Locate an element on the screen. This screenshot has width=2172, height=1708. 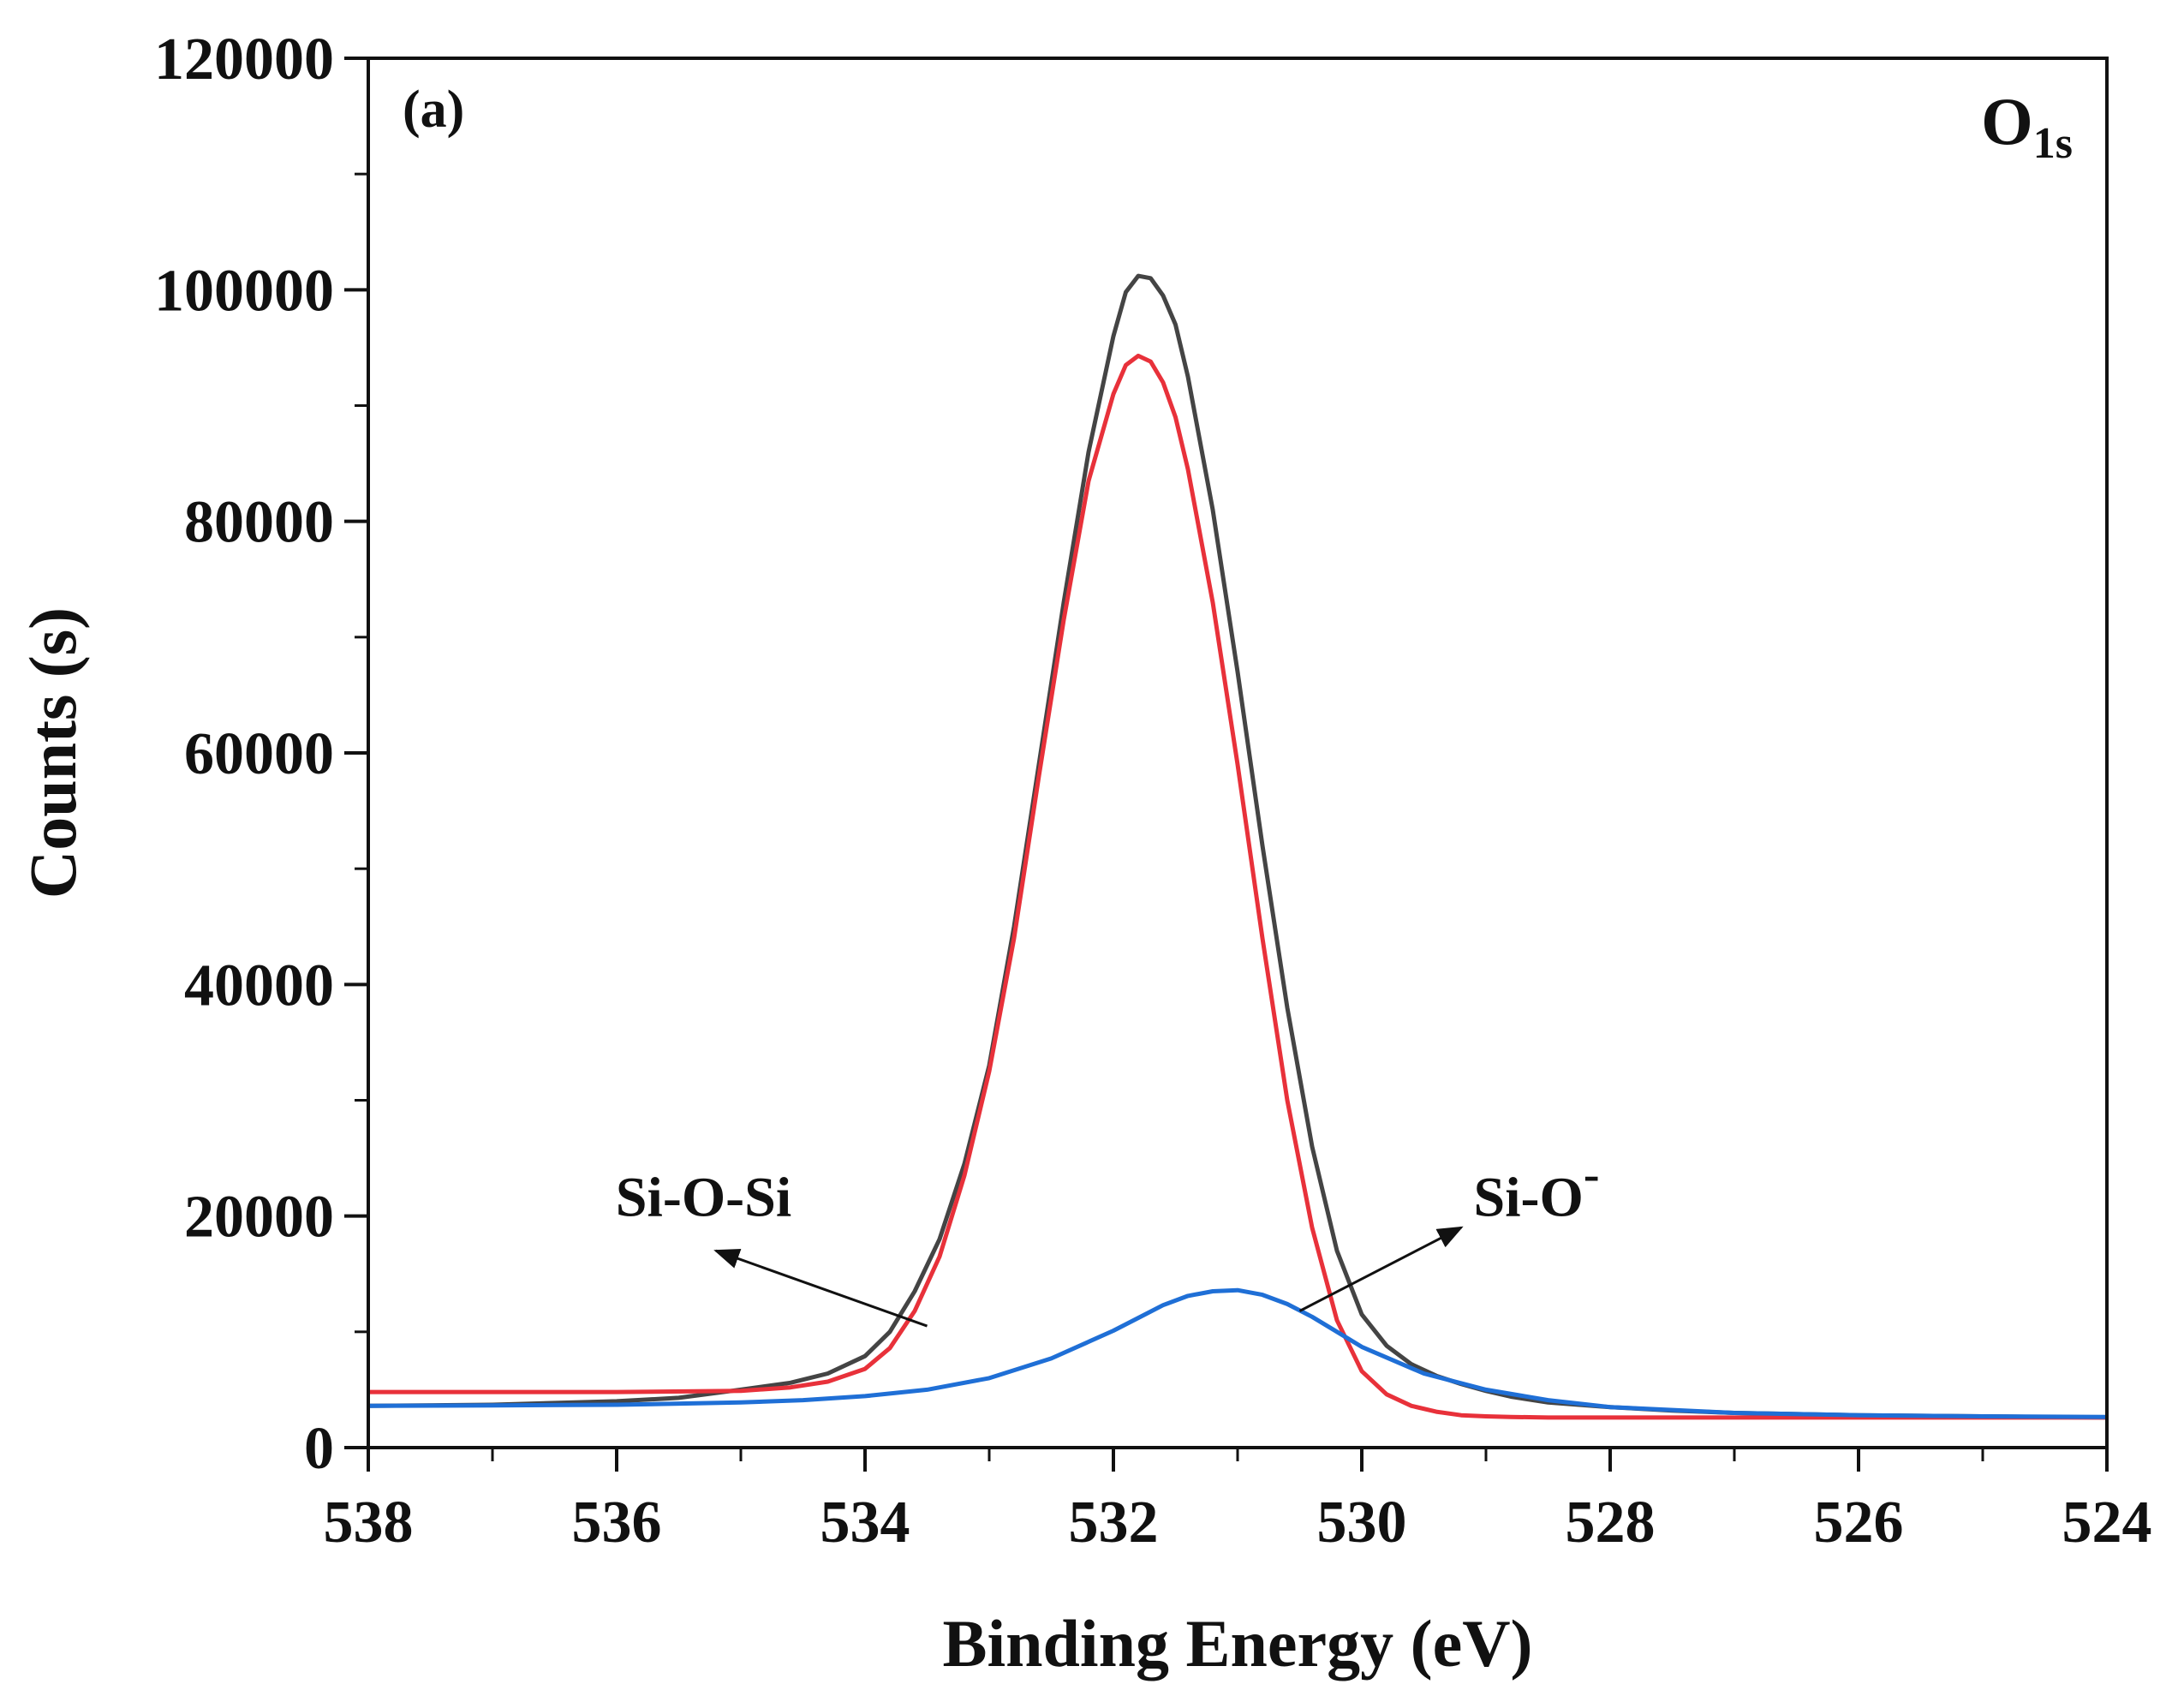
y-axis-title: Counts (s) is located at coordinates (52, 753).